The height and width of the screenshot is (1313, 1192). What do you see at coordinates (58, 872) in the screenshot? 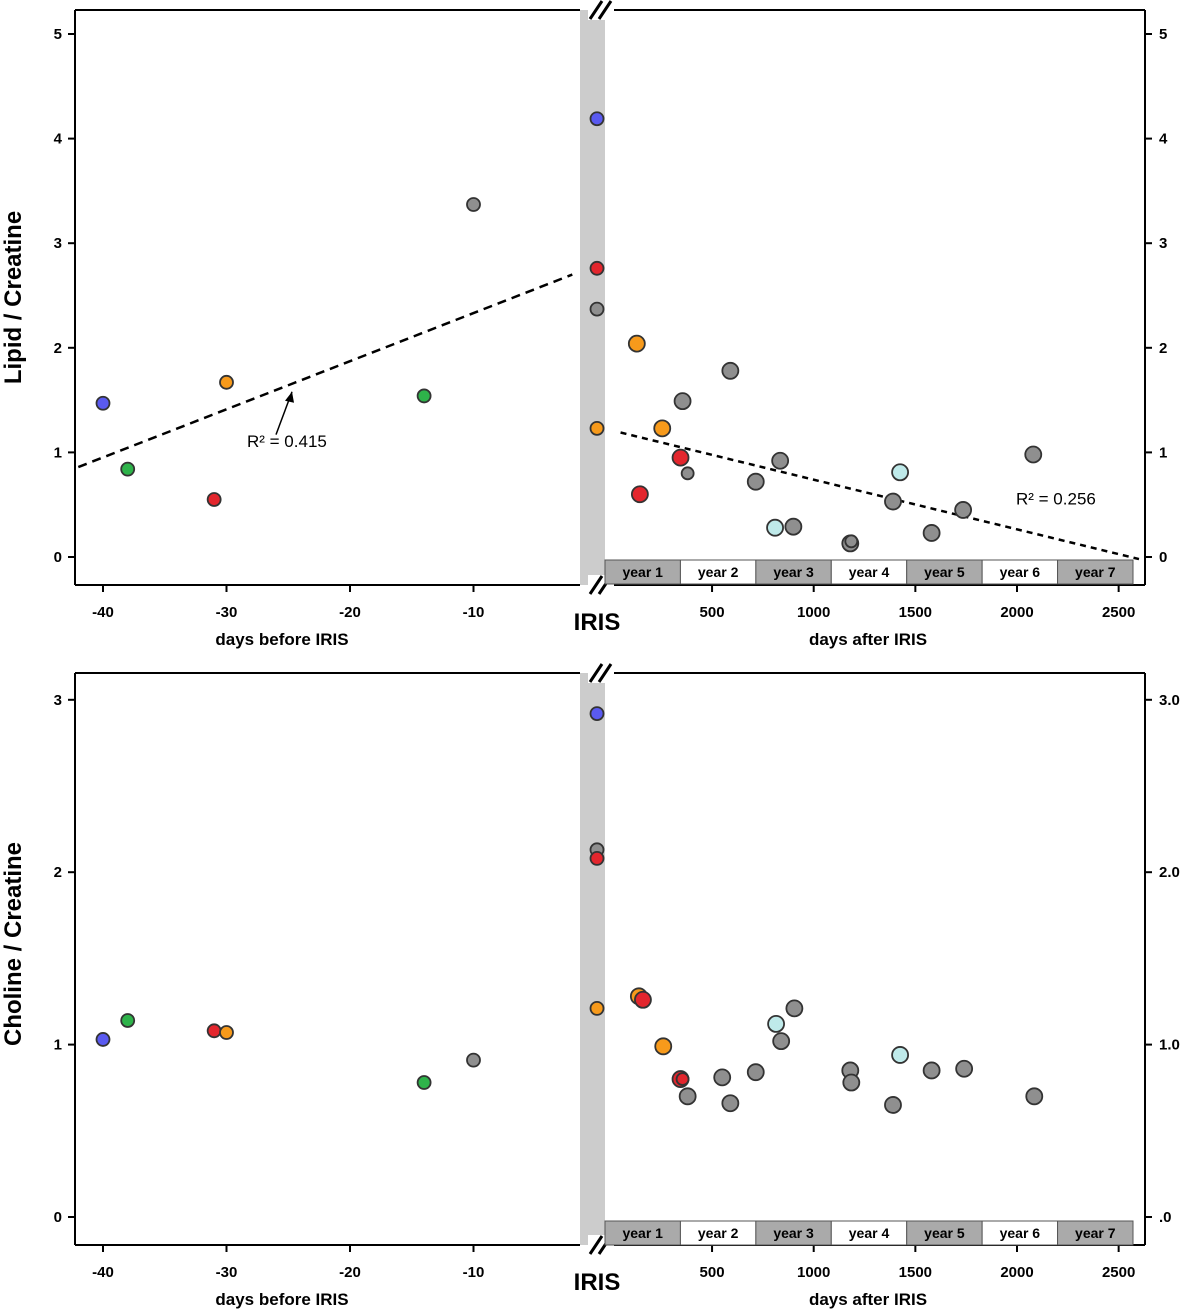
I see `panel2-y-tick-label-left: 2` at bounding box center [58, 872].